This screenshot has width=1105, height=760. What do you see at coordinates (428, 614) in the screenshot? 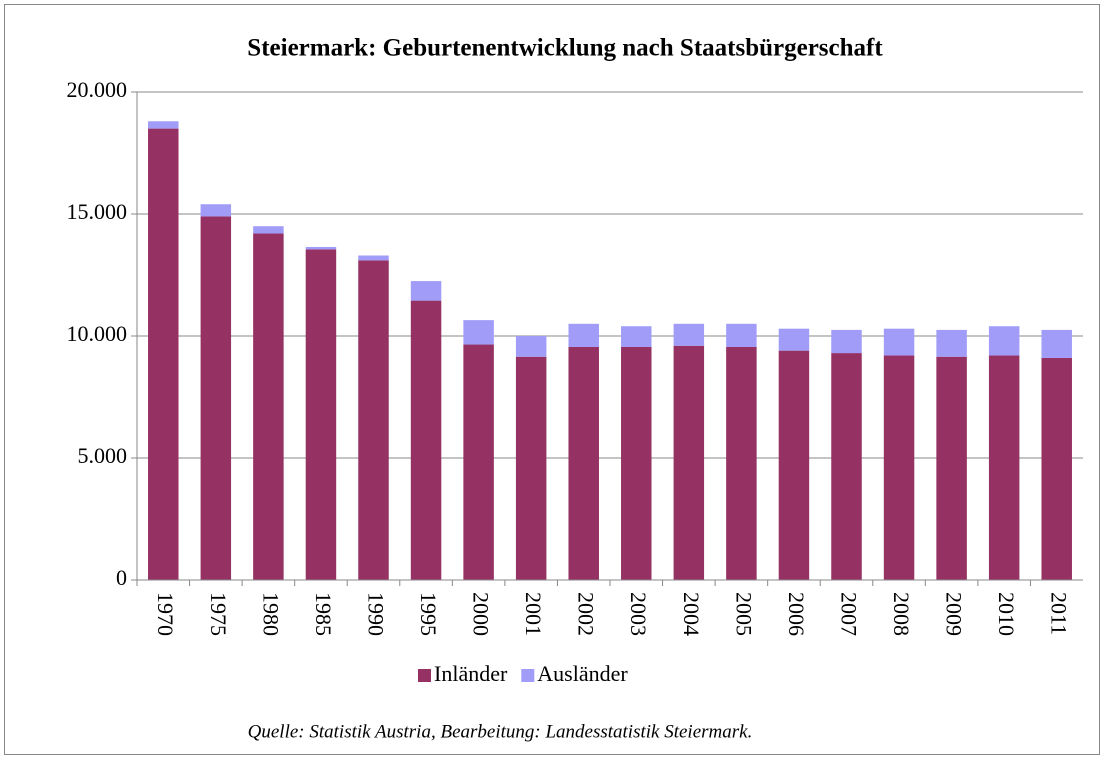
I see `x-tick-label: 1995` at bounding box center [428, 614].